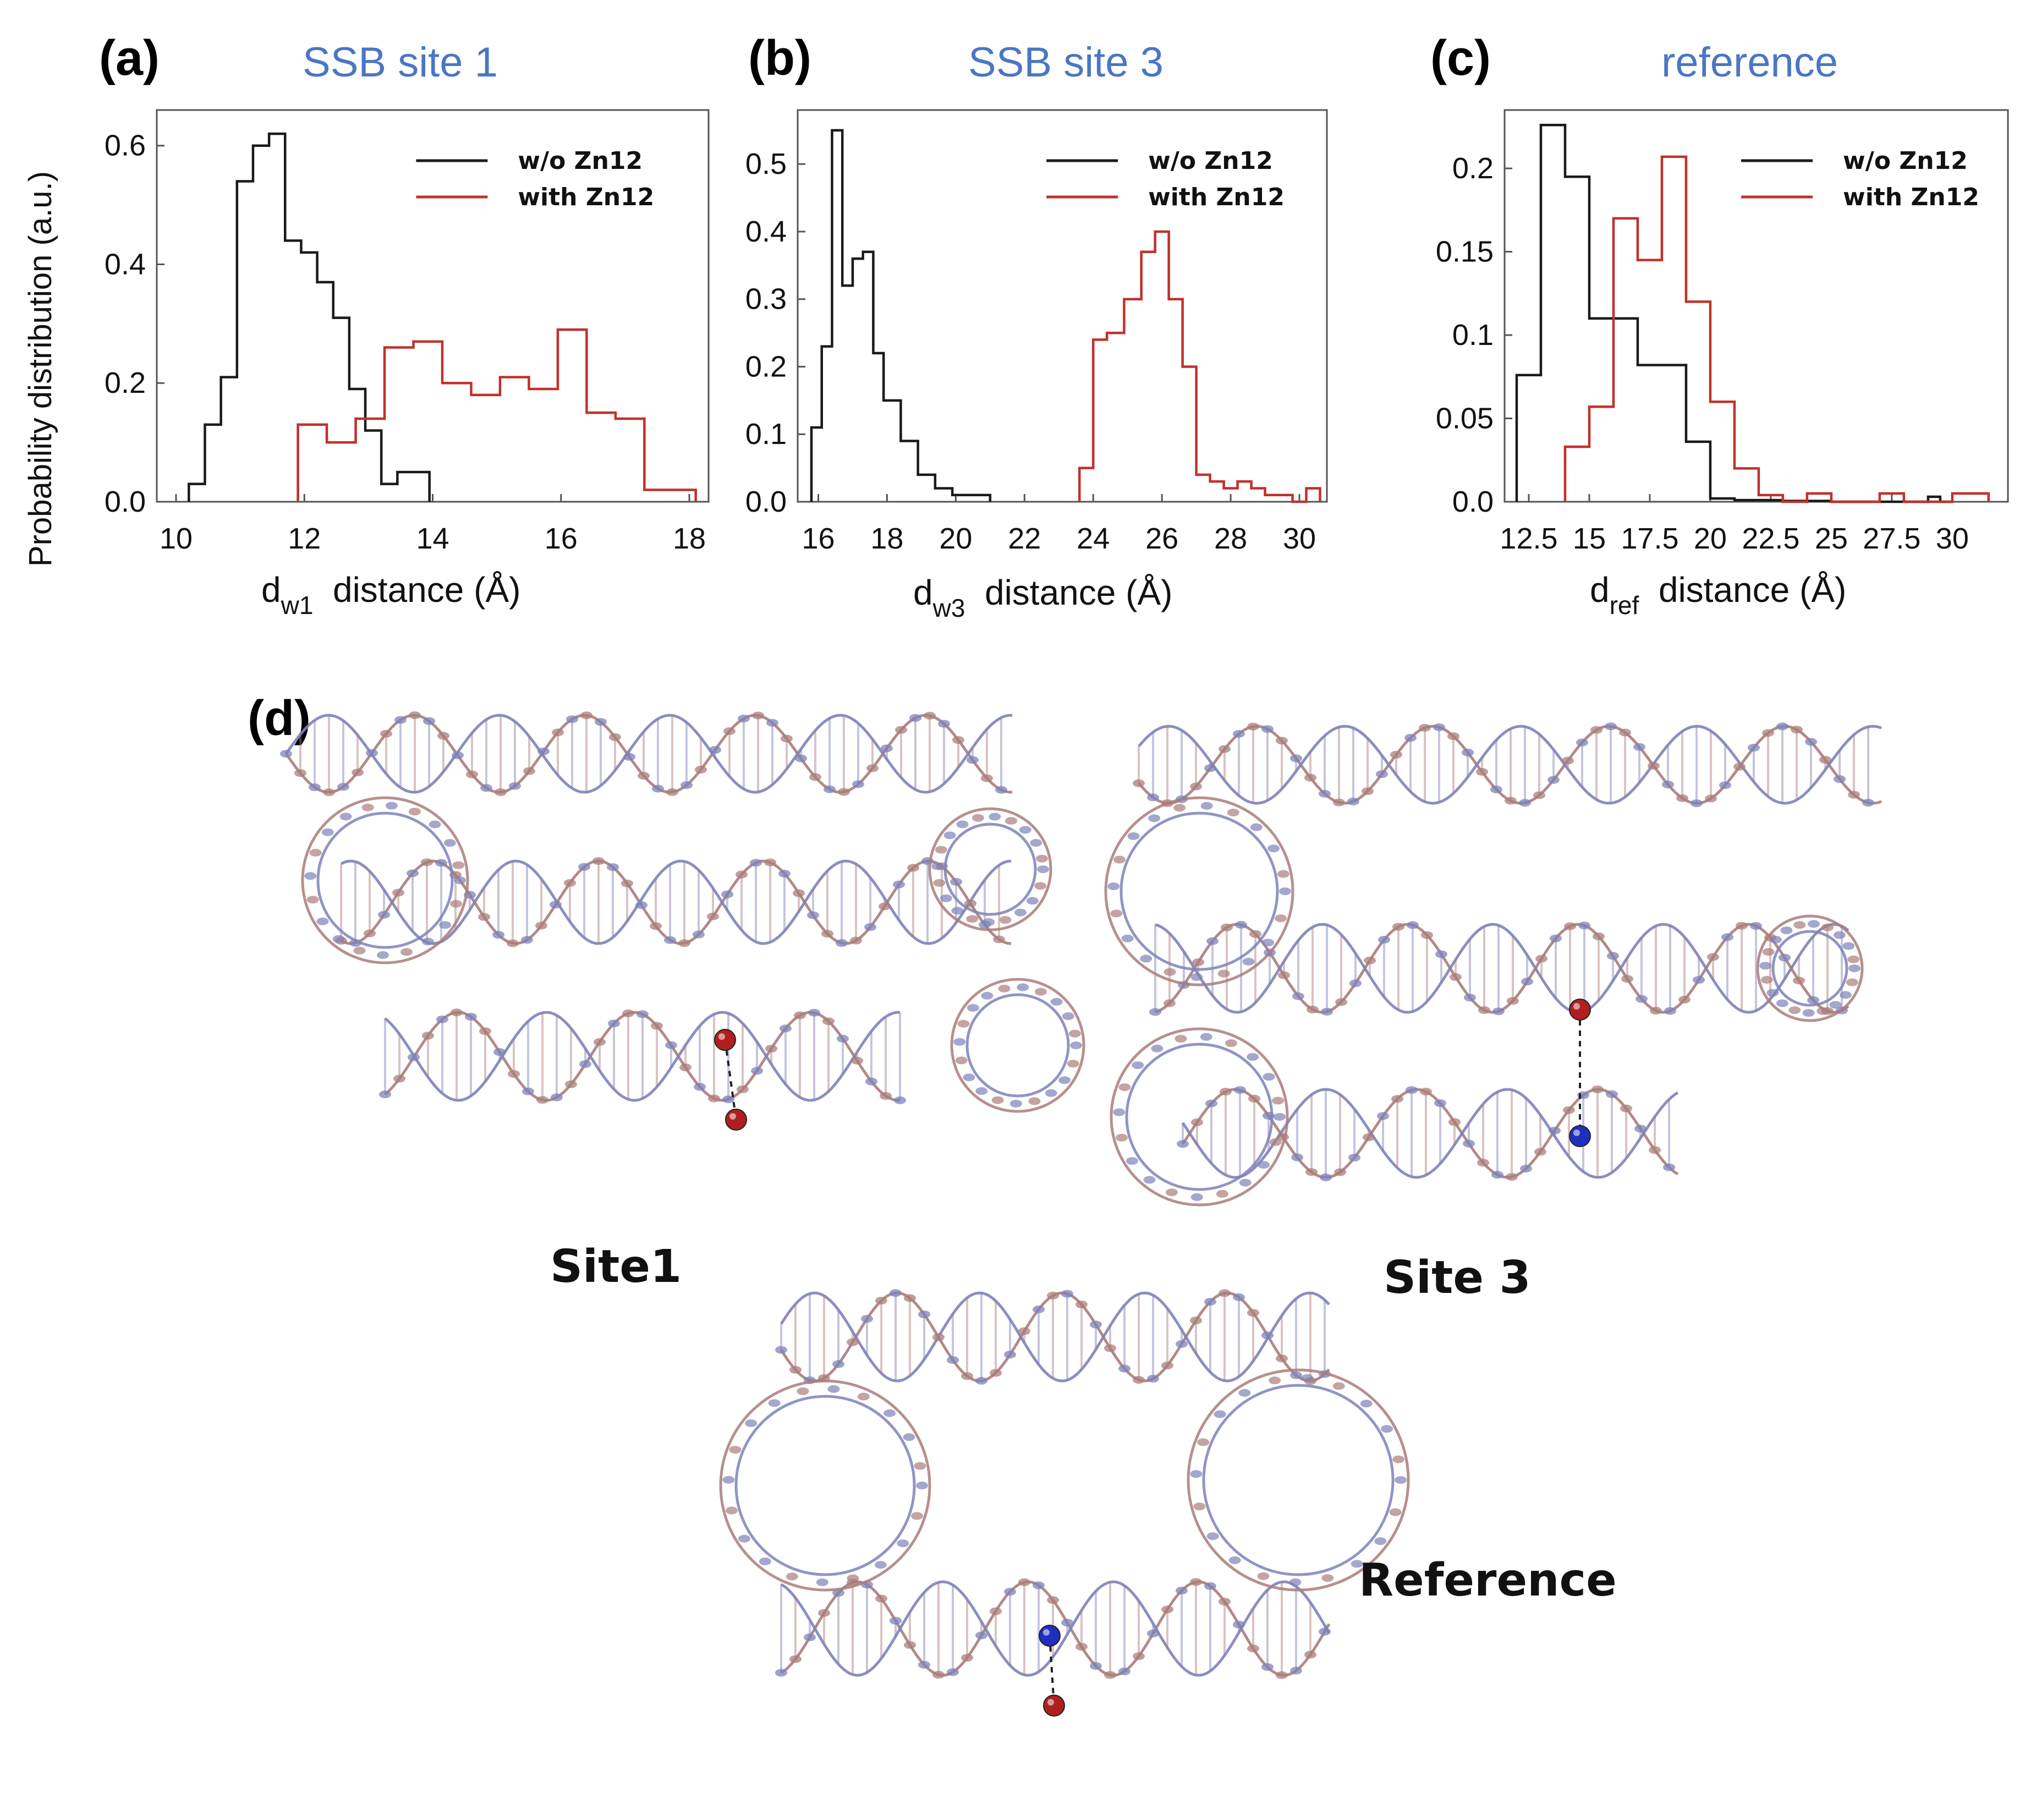  Describe the element at coordinates (1718, 594) in the screenshot. I see `panel-c-xlabel: dref distance (Å)` at that location.